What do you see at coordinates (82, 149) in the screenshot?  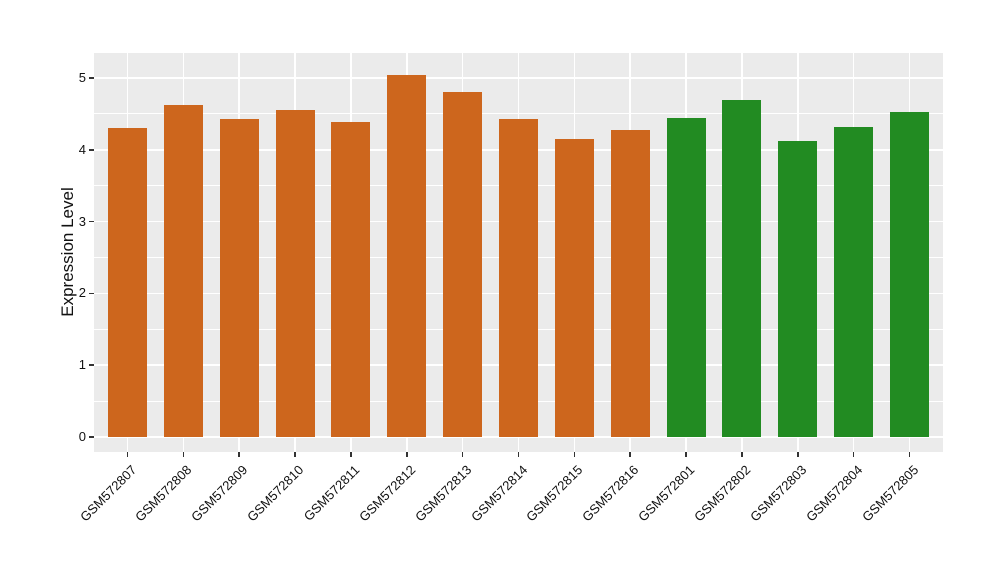 I see `y-tick-label: 4` at bounding box center [82, 149].